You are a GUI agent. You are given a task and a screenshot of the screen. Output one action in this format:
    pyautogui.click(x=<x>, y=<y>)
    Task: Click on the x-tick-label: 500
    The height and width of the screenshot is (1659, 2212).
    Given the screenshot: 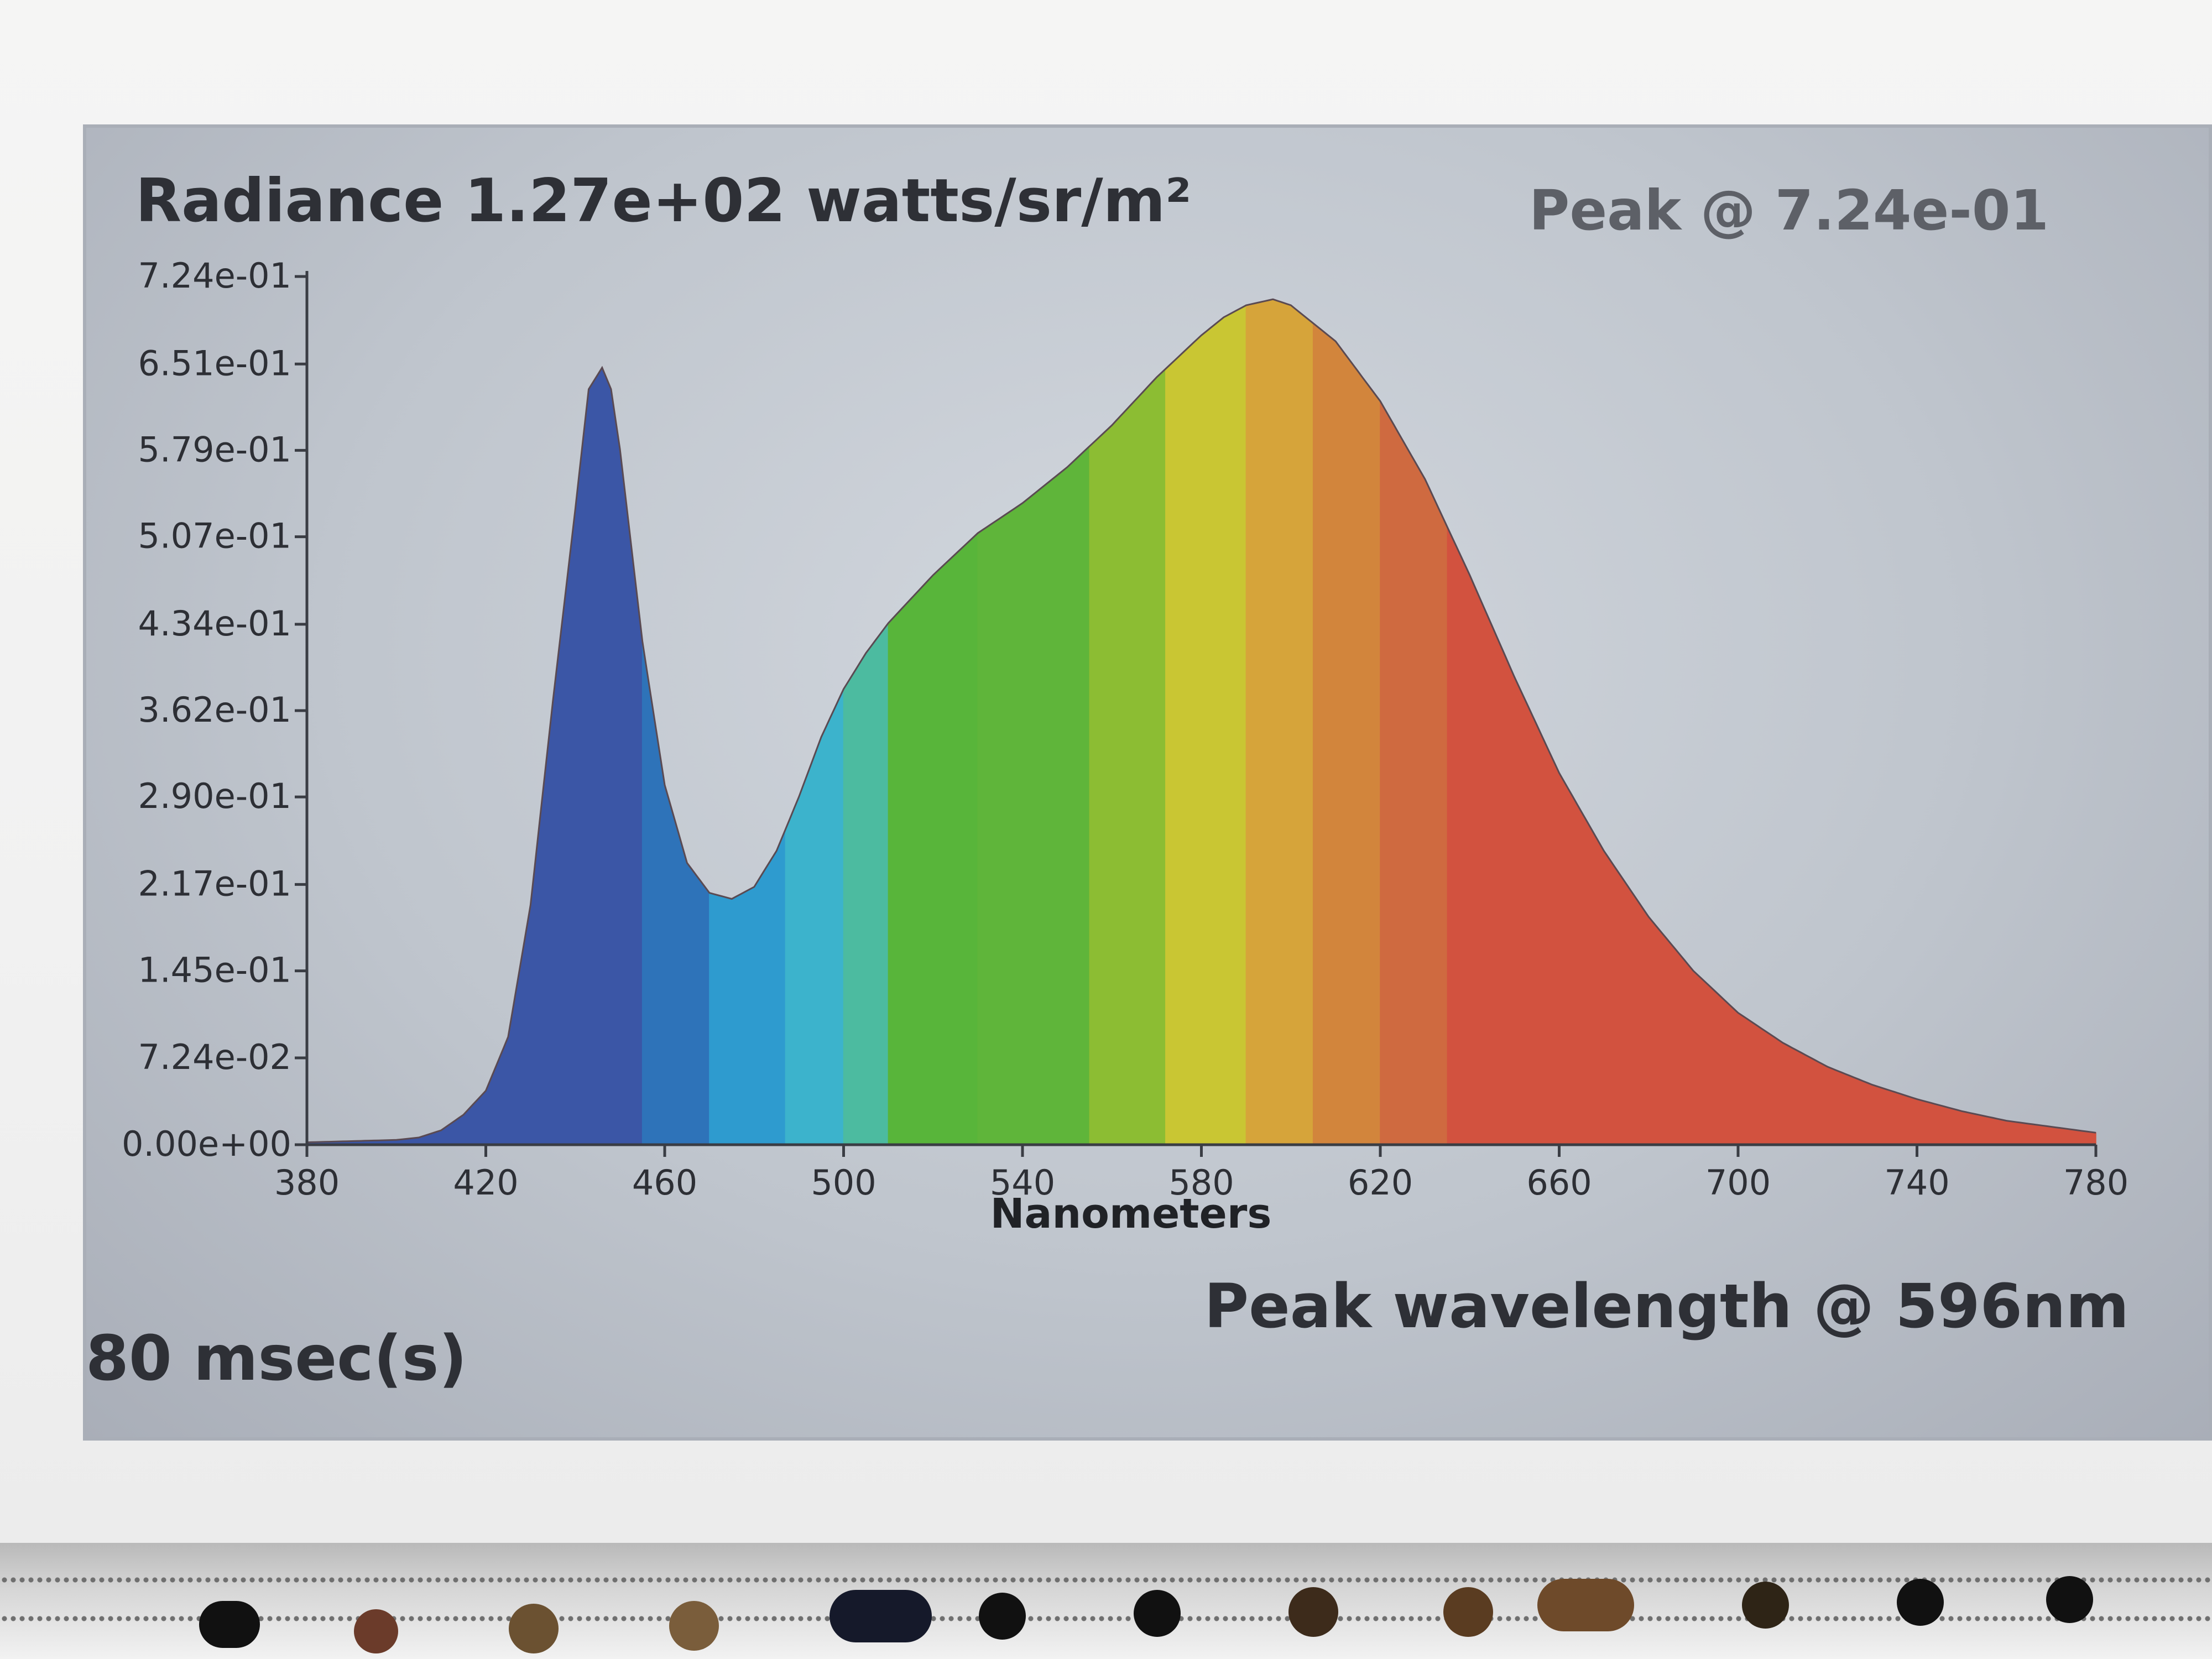 What is the action you would take?
    pyautogui.click(x=844, y=1182)
    